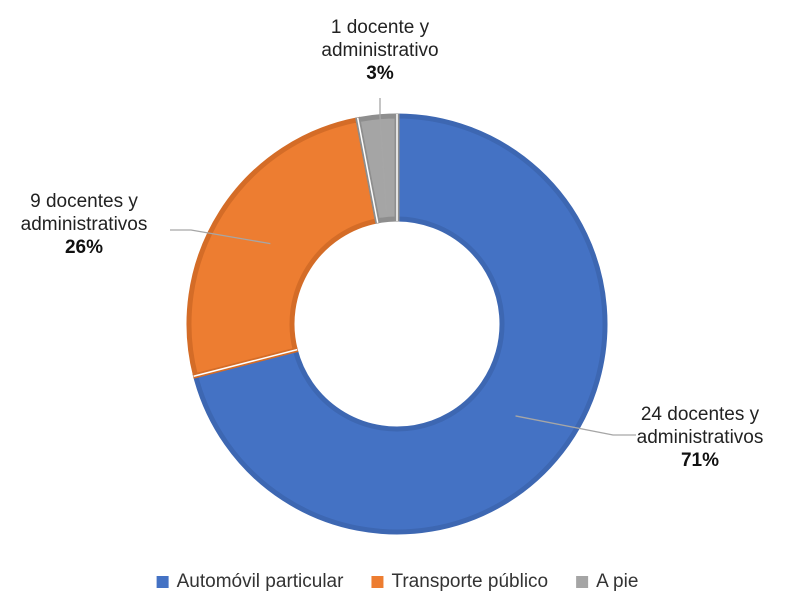  Describe the element at coordinates (700, 437) in the screenshot. I see `data-label-automovil-particular-line-2: administrativos` at that location.